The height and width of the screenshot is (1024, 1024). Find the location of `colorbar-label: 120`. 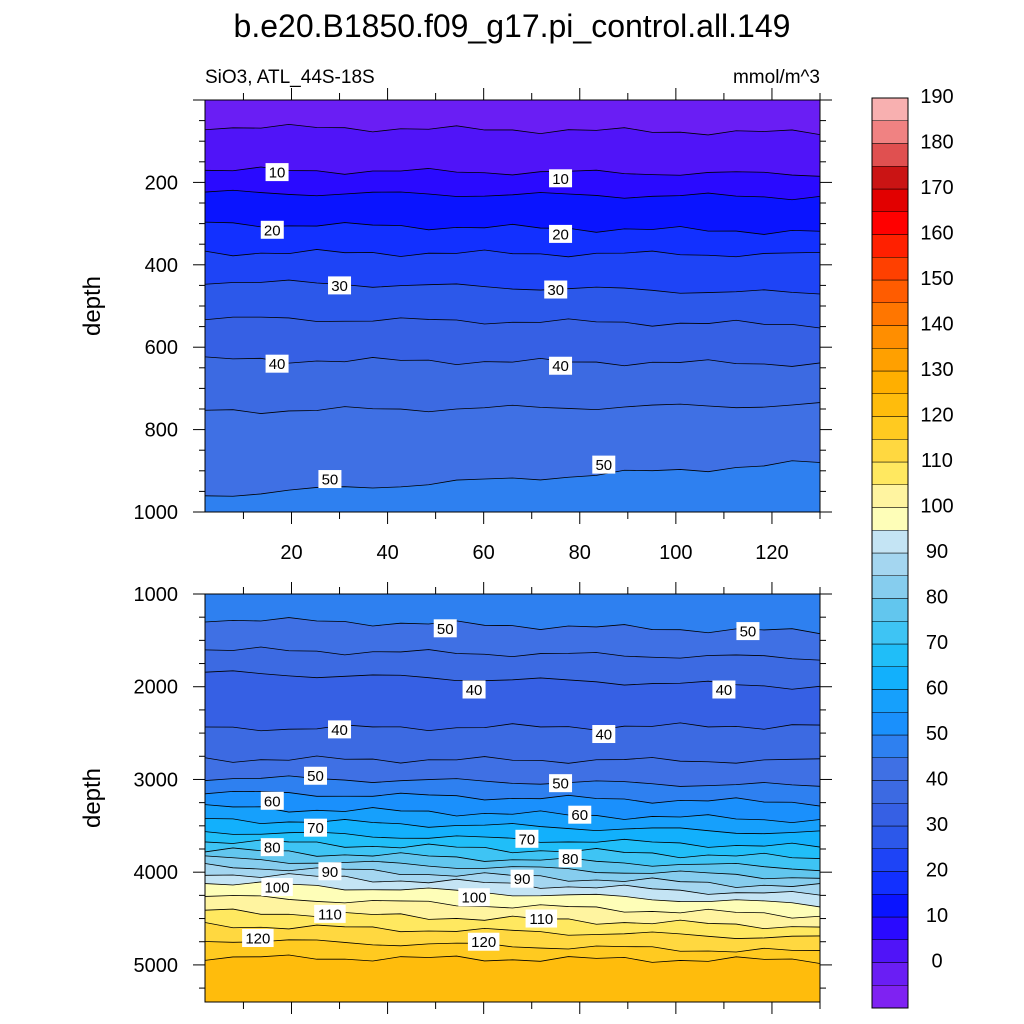

colorbar-label: 120 is located at coordinates (936, 416).